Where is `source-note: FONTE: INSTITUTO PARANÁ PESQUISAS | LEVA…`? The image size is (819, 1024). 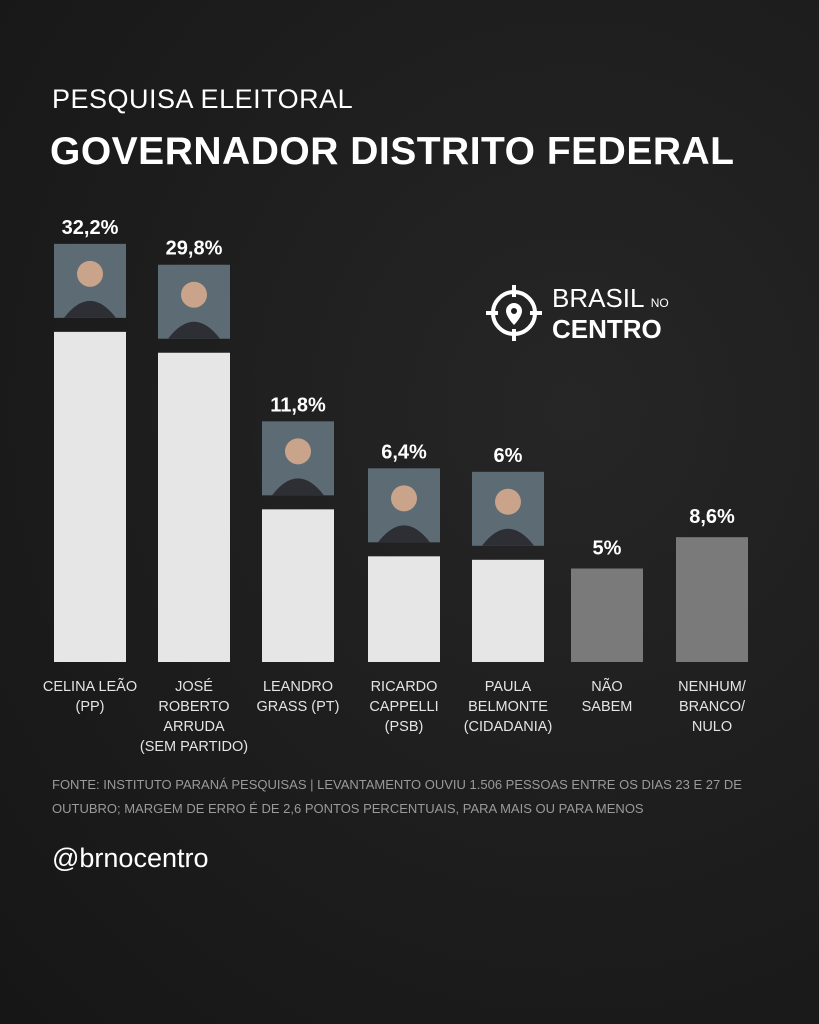 source-note: FONTE: INSTITUTO PARANÁ PESQUISAS | LEVA… is located at coordinates (397, 796).